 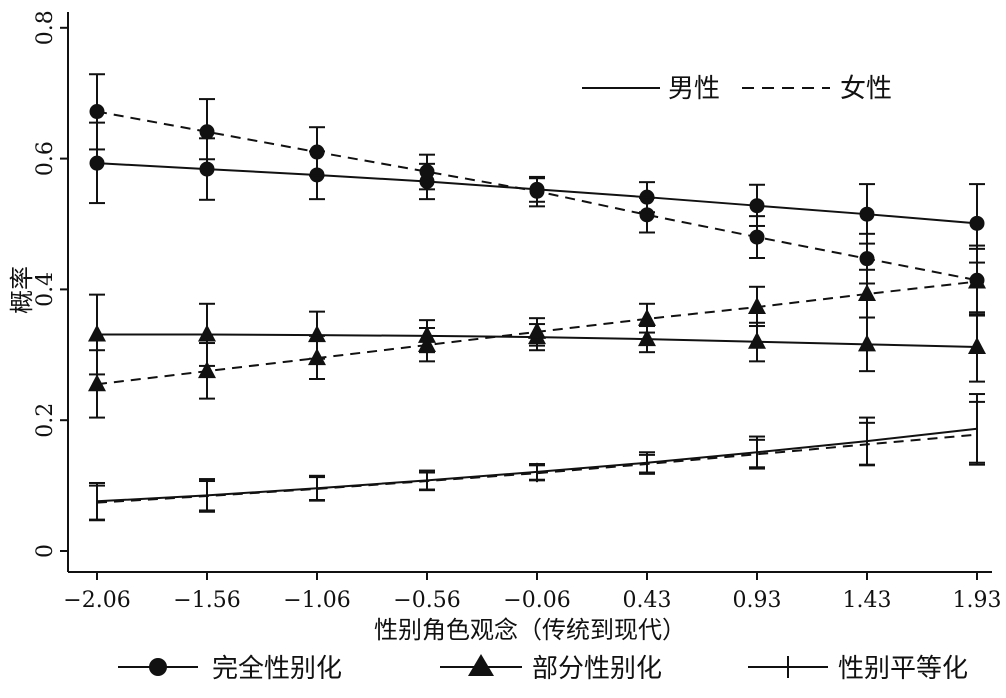 What do you see at coordinates (481, 665) in the screenshot?
I see `legend-triangle-marker` at bounding box center [481, 665].